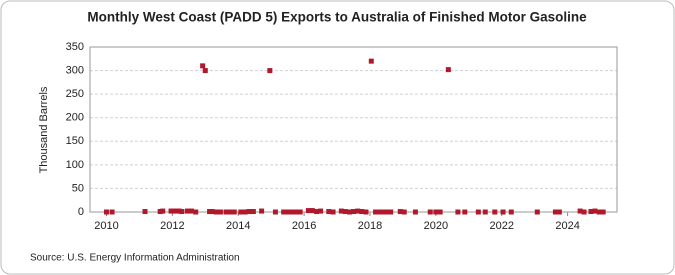  I want to click on x-tick-label: 2022, so click(501, 226).